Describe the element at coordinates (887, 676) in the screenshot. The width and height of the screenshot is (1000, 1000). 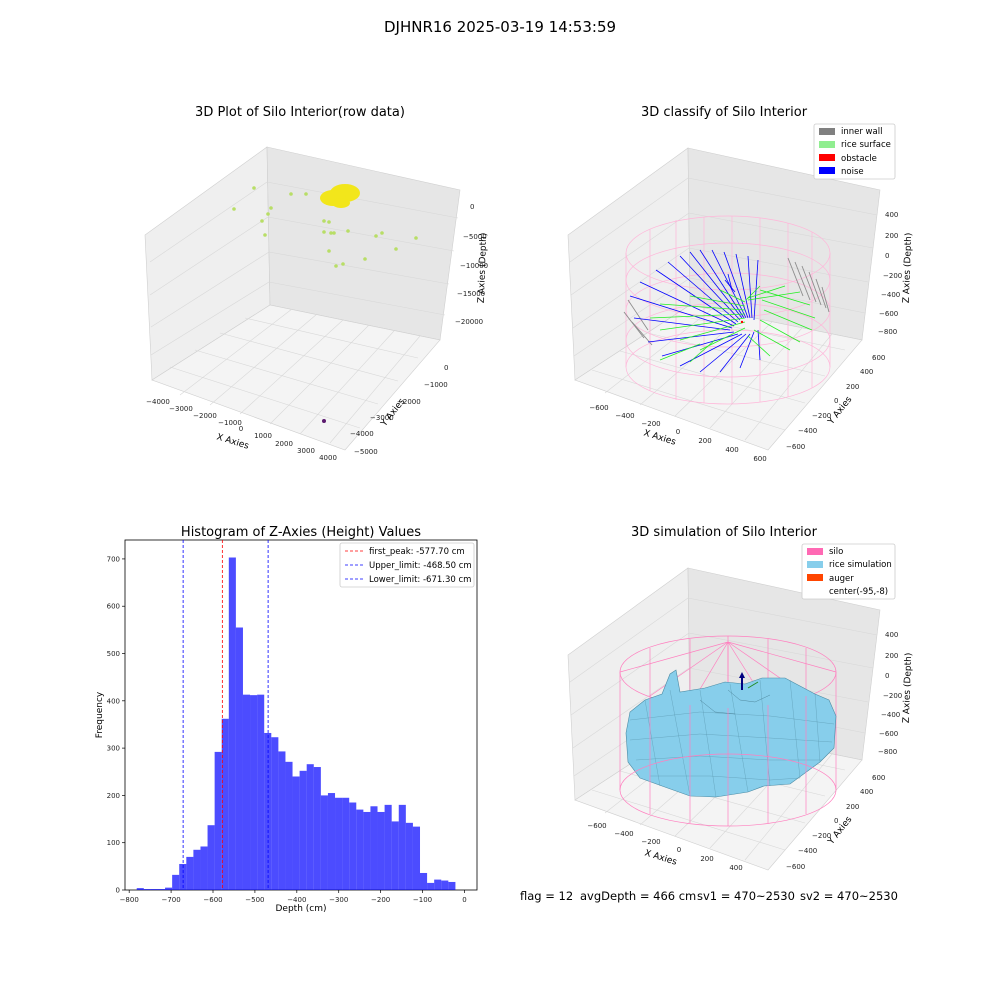
I see `simulation-z-tick: 0` at that location.